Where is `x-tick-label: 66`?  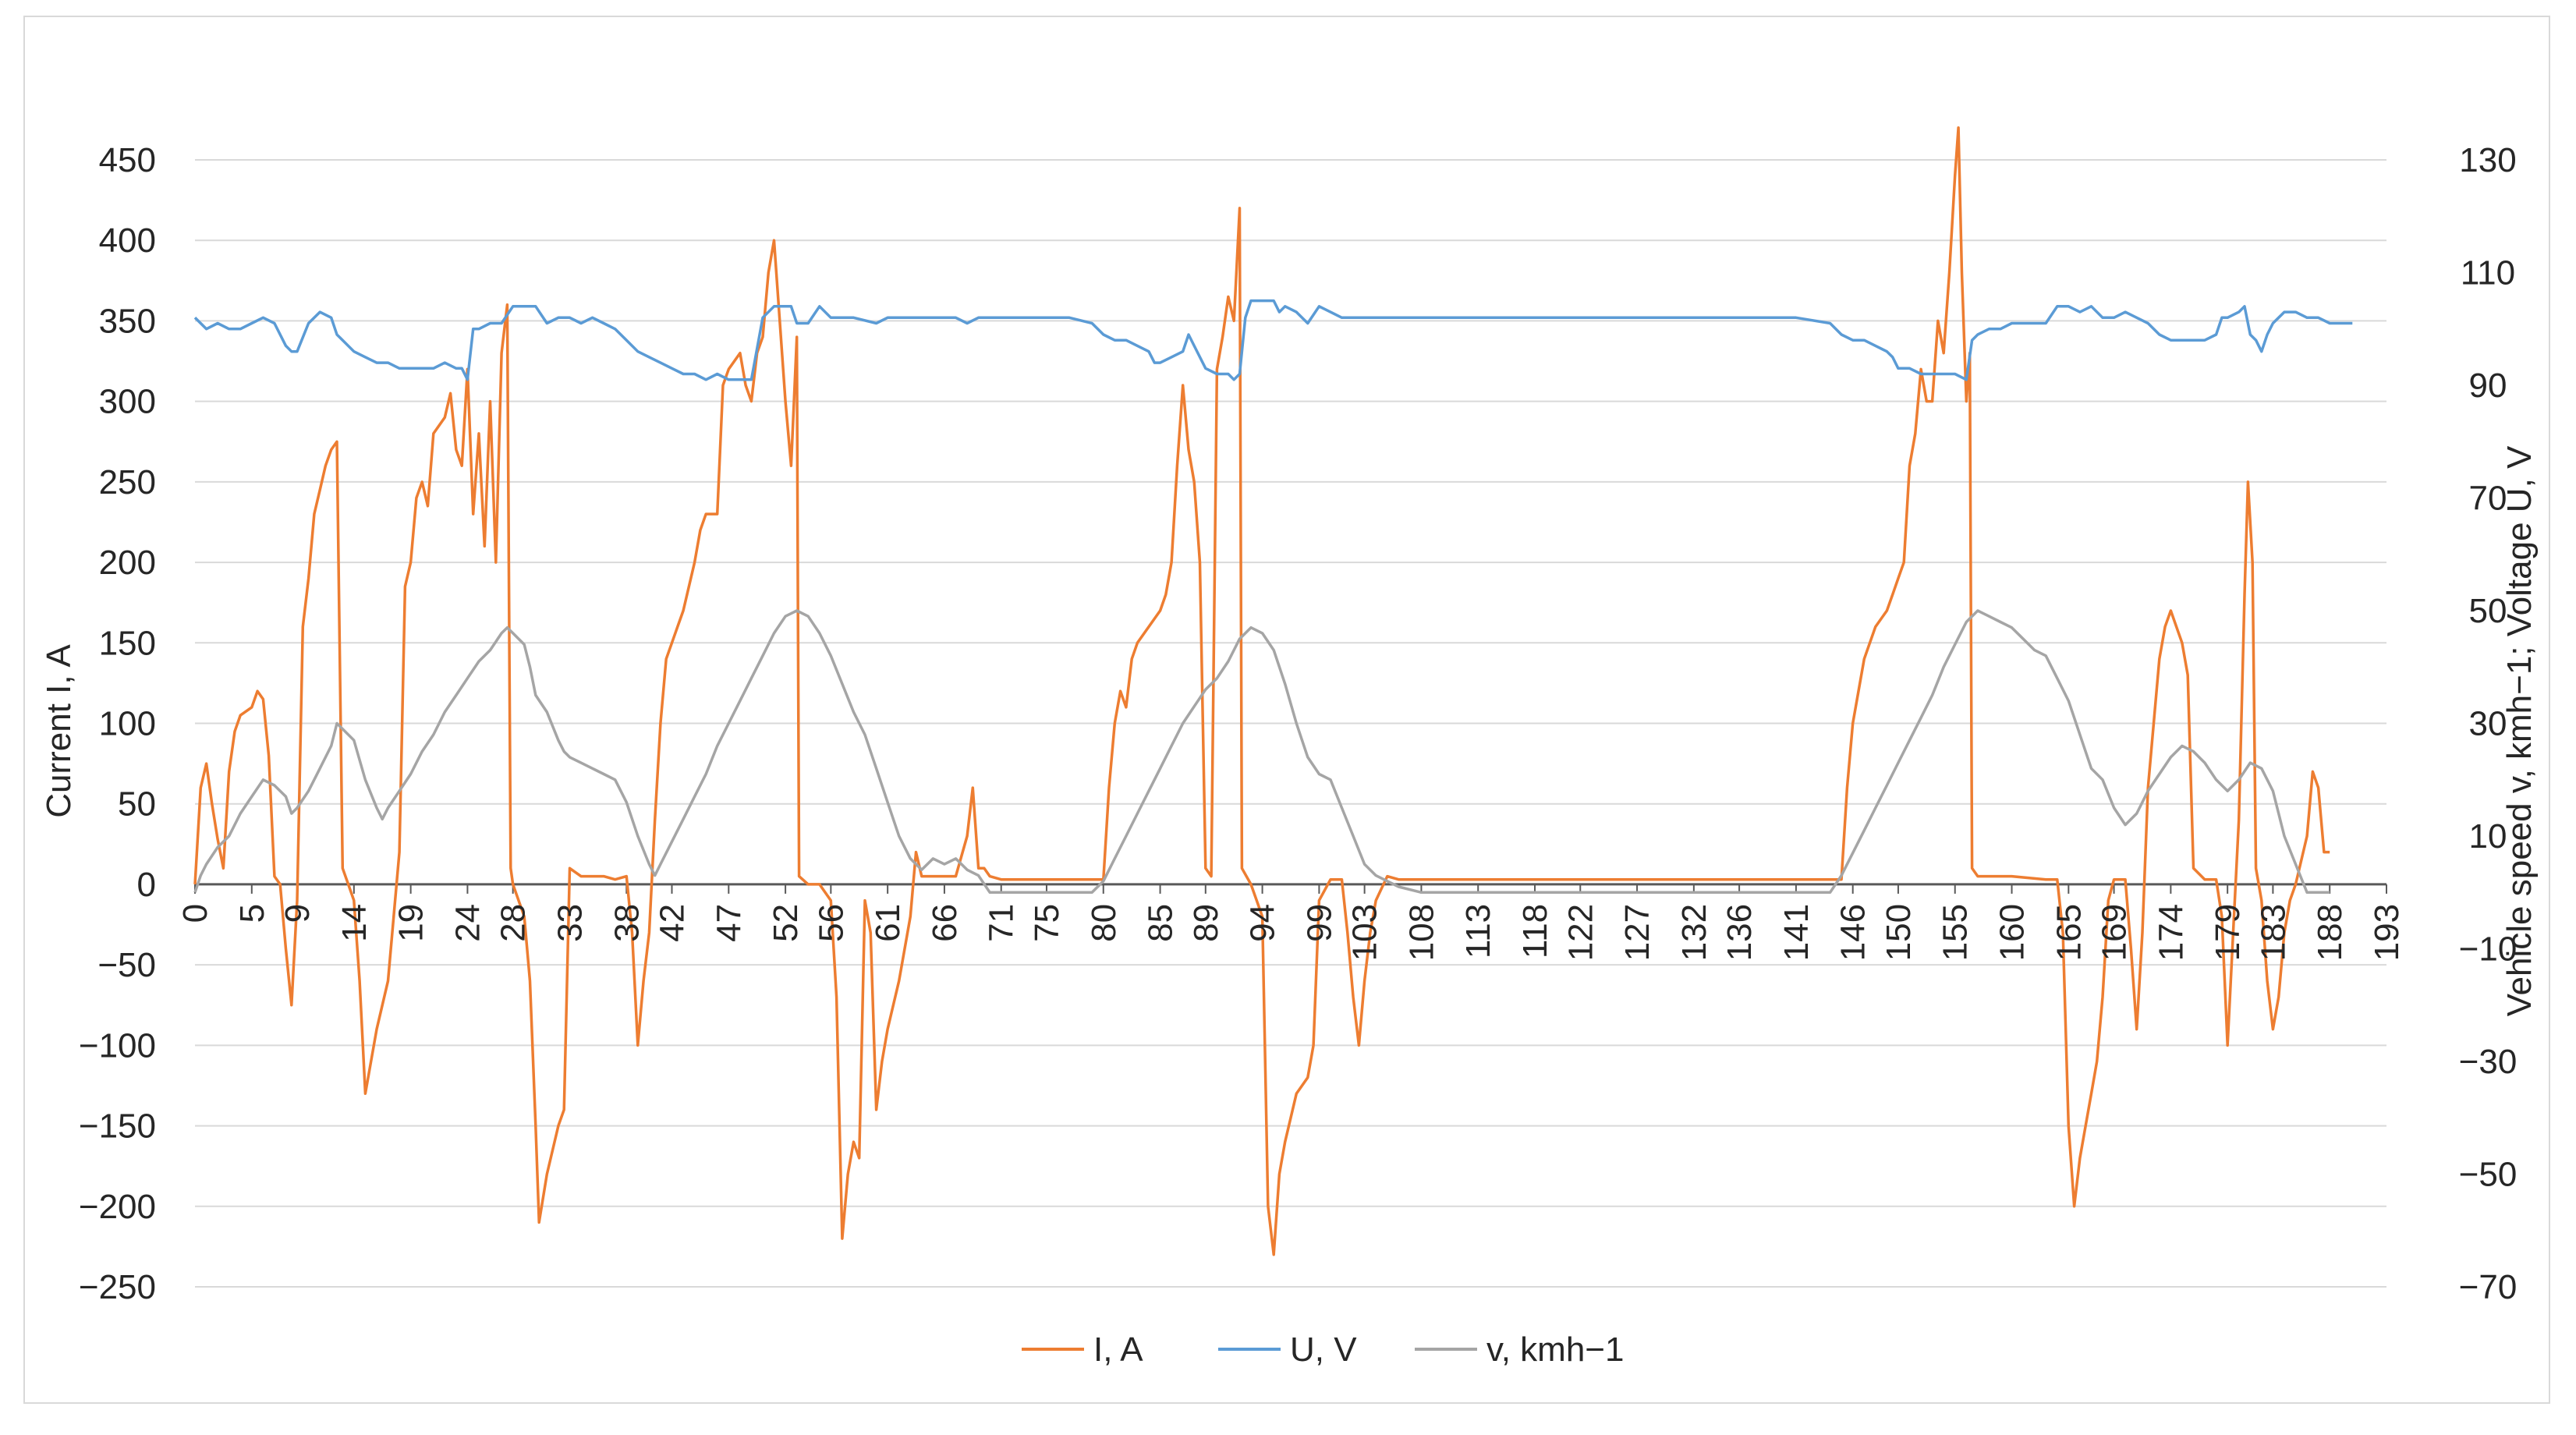
x-tick-label: 66 is located at coordinates (945, 923).